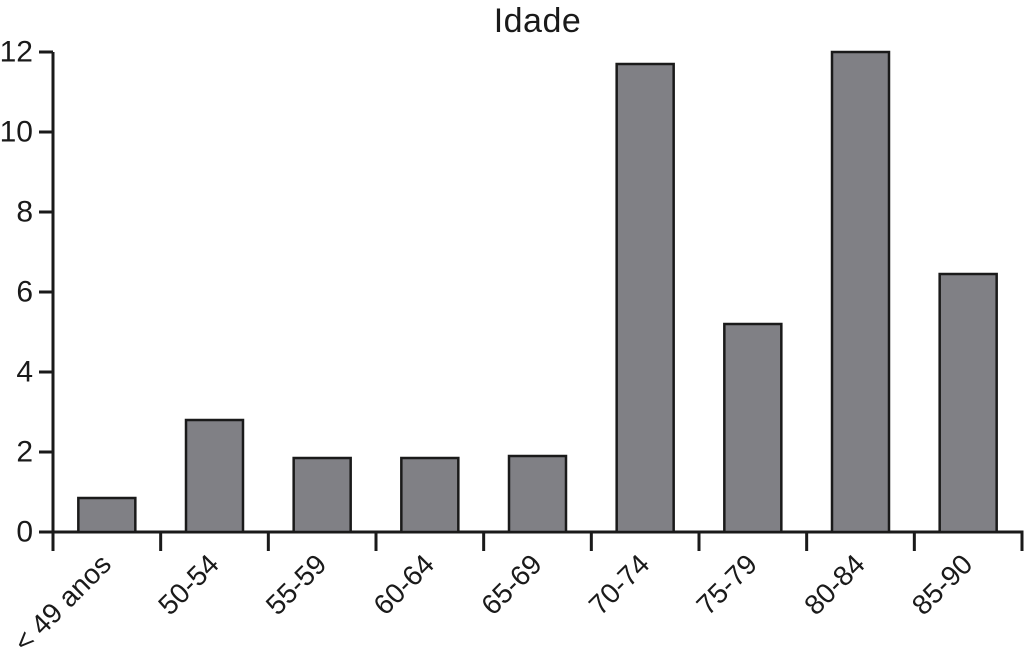 The image size is (1024, 658). Describe the element at coordinates (24, 532) in the screenshot. I see `y-tick-label: 0` at that location.